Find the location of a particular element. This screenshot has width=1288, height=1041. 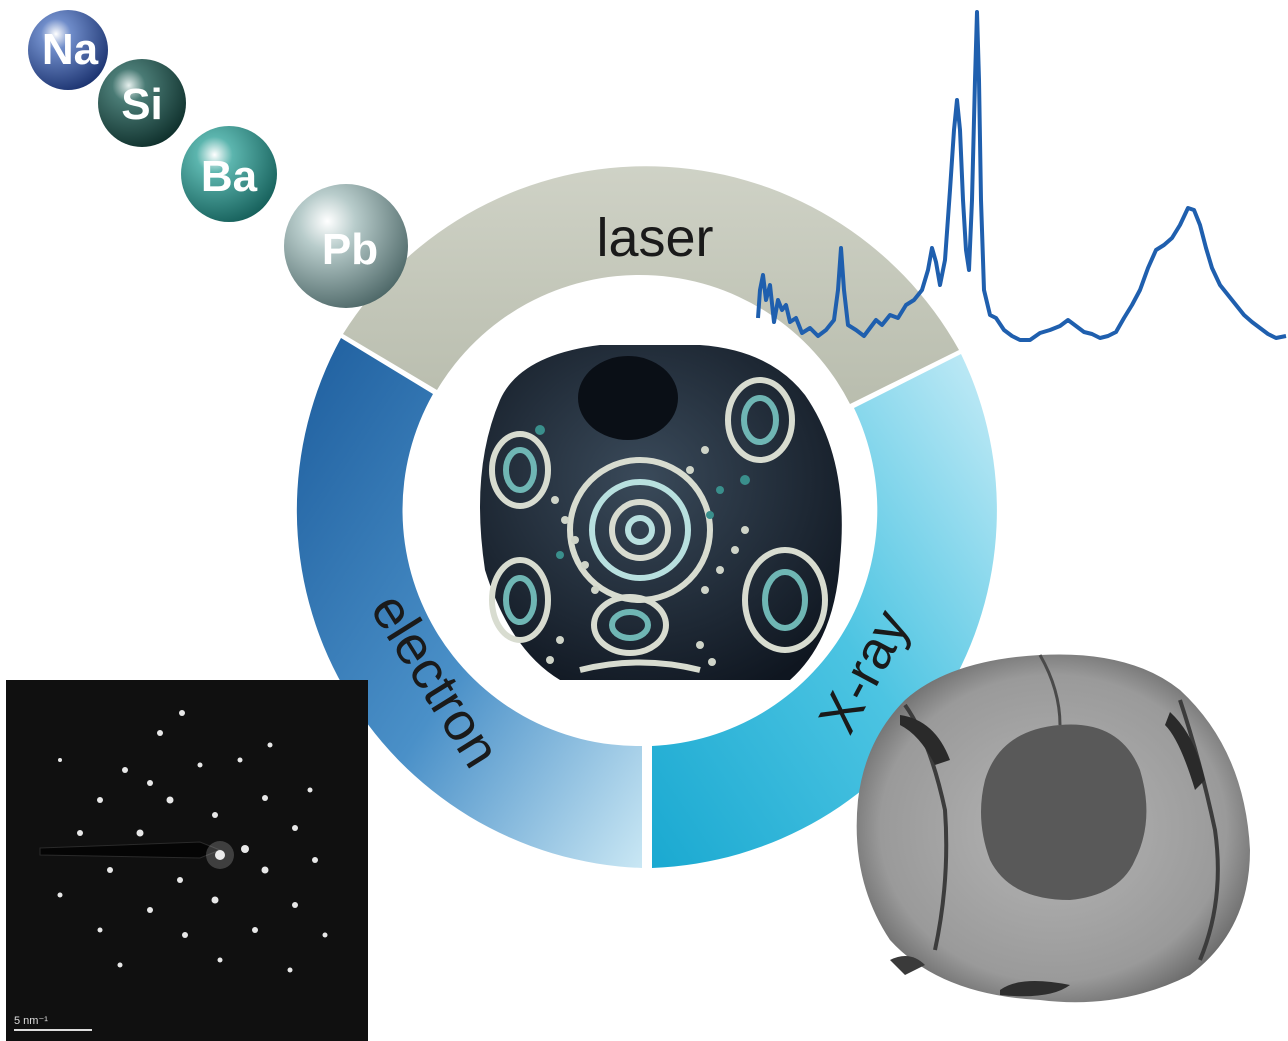

electron-diffraction-image: 5 nm⁻¹ is located at coordinates (187, 860).